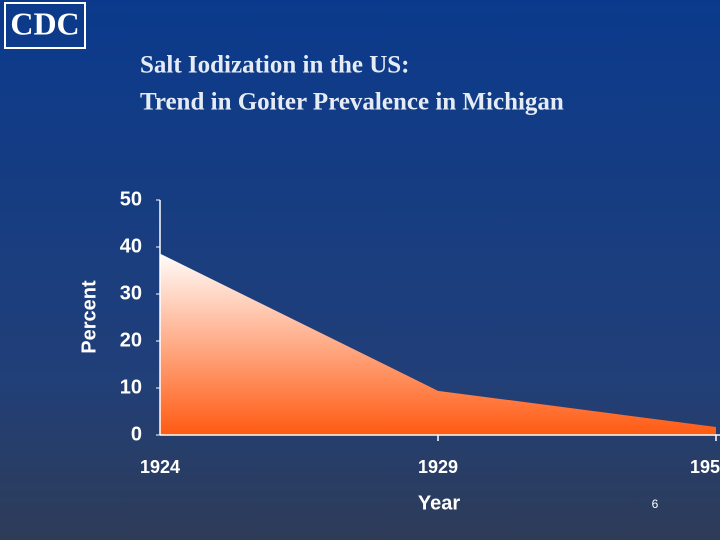  I want to click on y-tick-label: 30, so click(131, 293).